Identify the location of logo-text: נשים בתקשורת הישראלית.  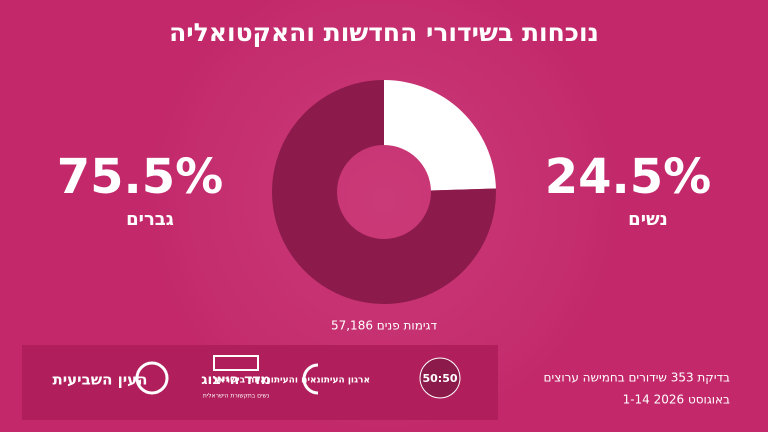
(236, 396).